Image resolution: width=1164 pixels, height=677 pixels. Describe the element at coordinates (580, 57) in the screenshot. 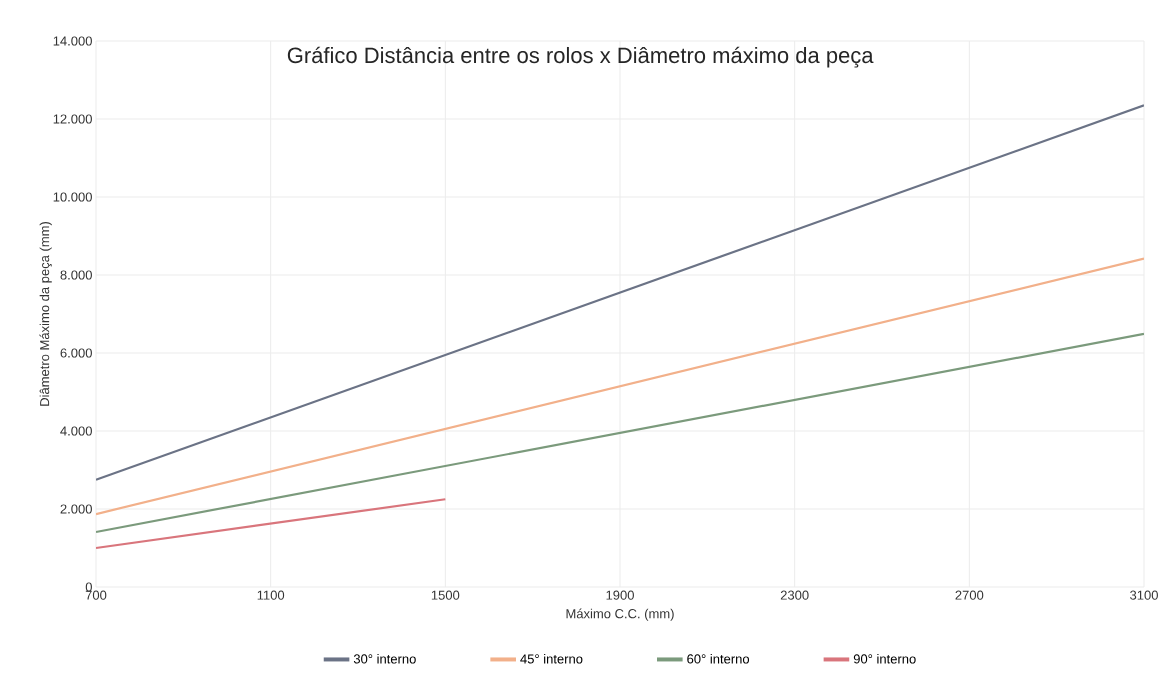

I see `chart-title: Gráfico Distância entre os rolos x Diâmetro máximo da peça` at that location.